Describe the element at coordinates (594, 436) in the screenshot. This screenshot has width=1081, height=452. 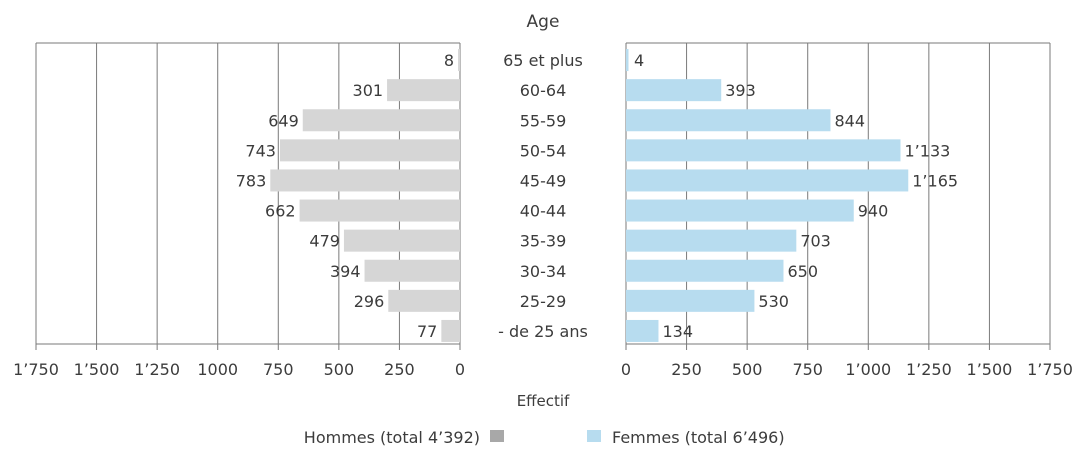
I see `legend-swatch-femmes` at that location.